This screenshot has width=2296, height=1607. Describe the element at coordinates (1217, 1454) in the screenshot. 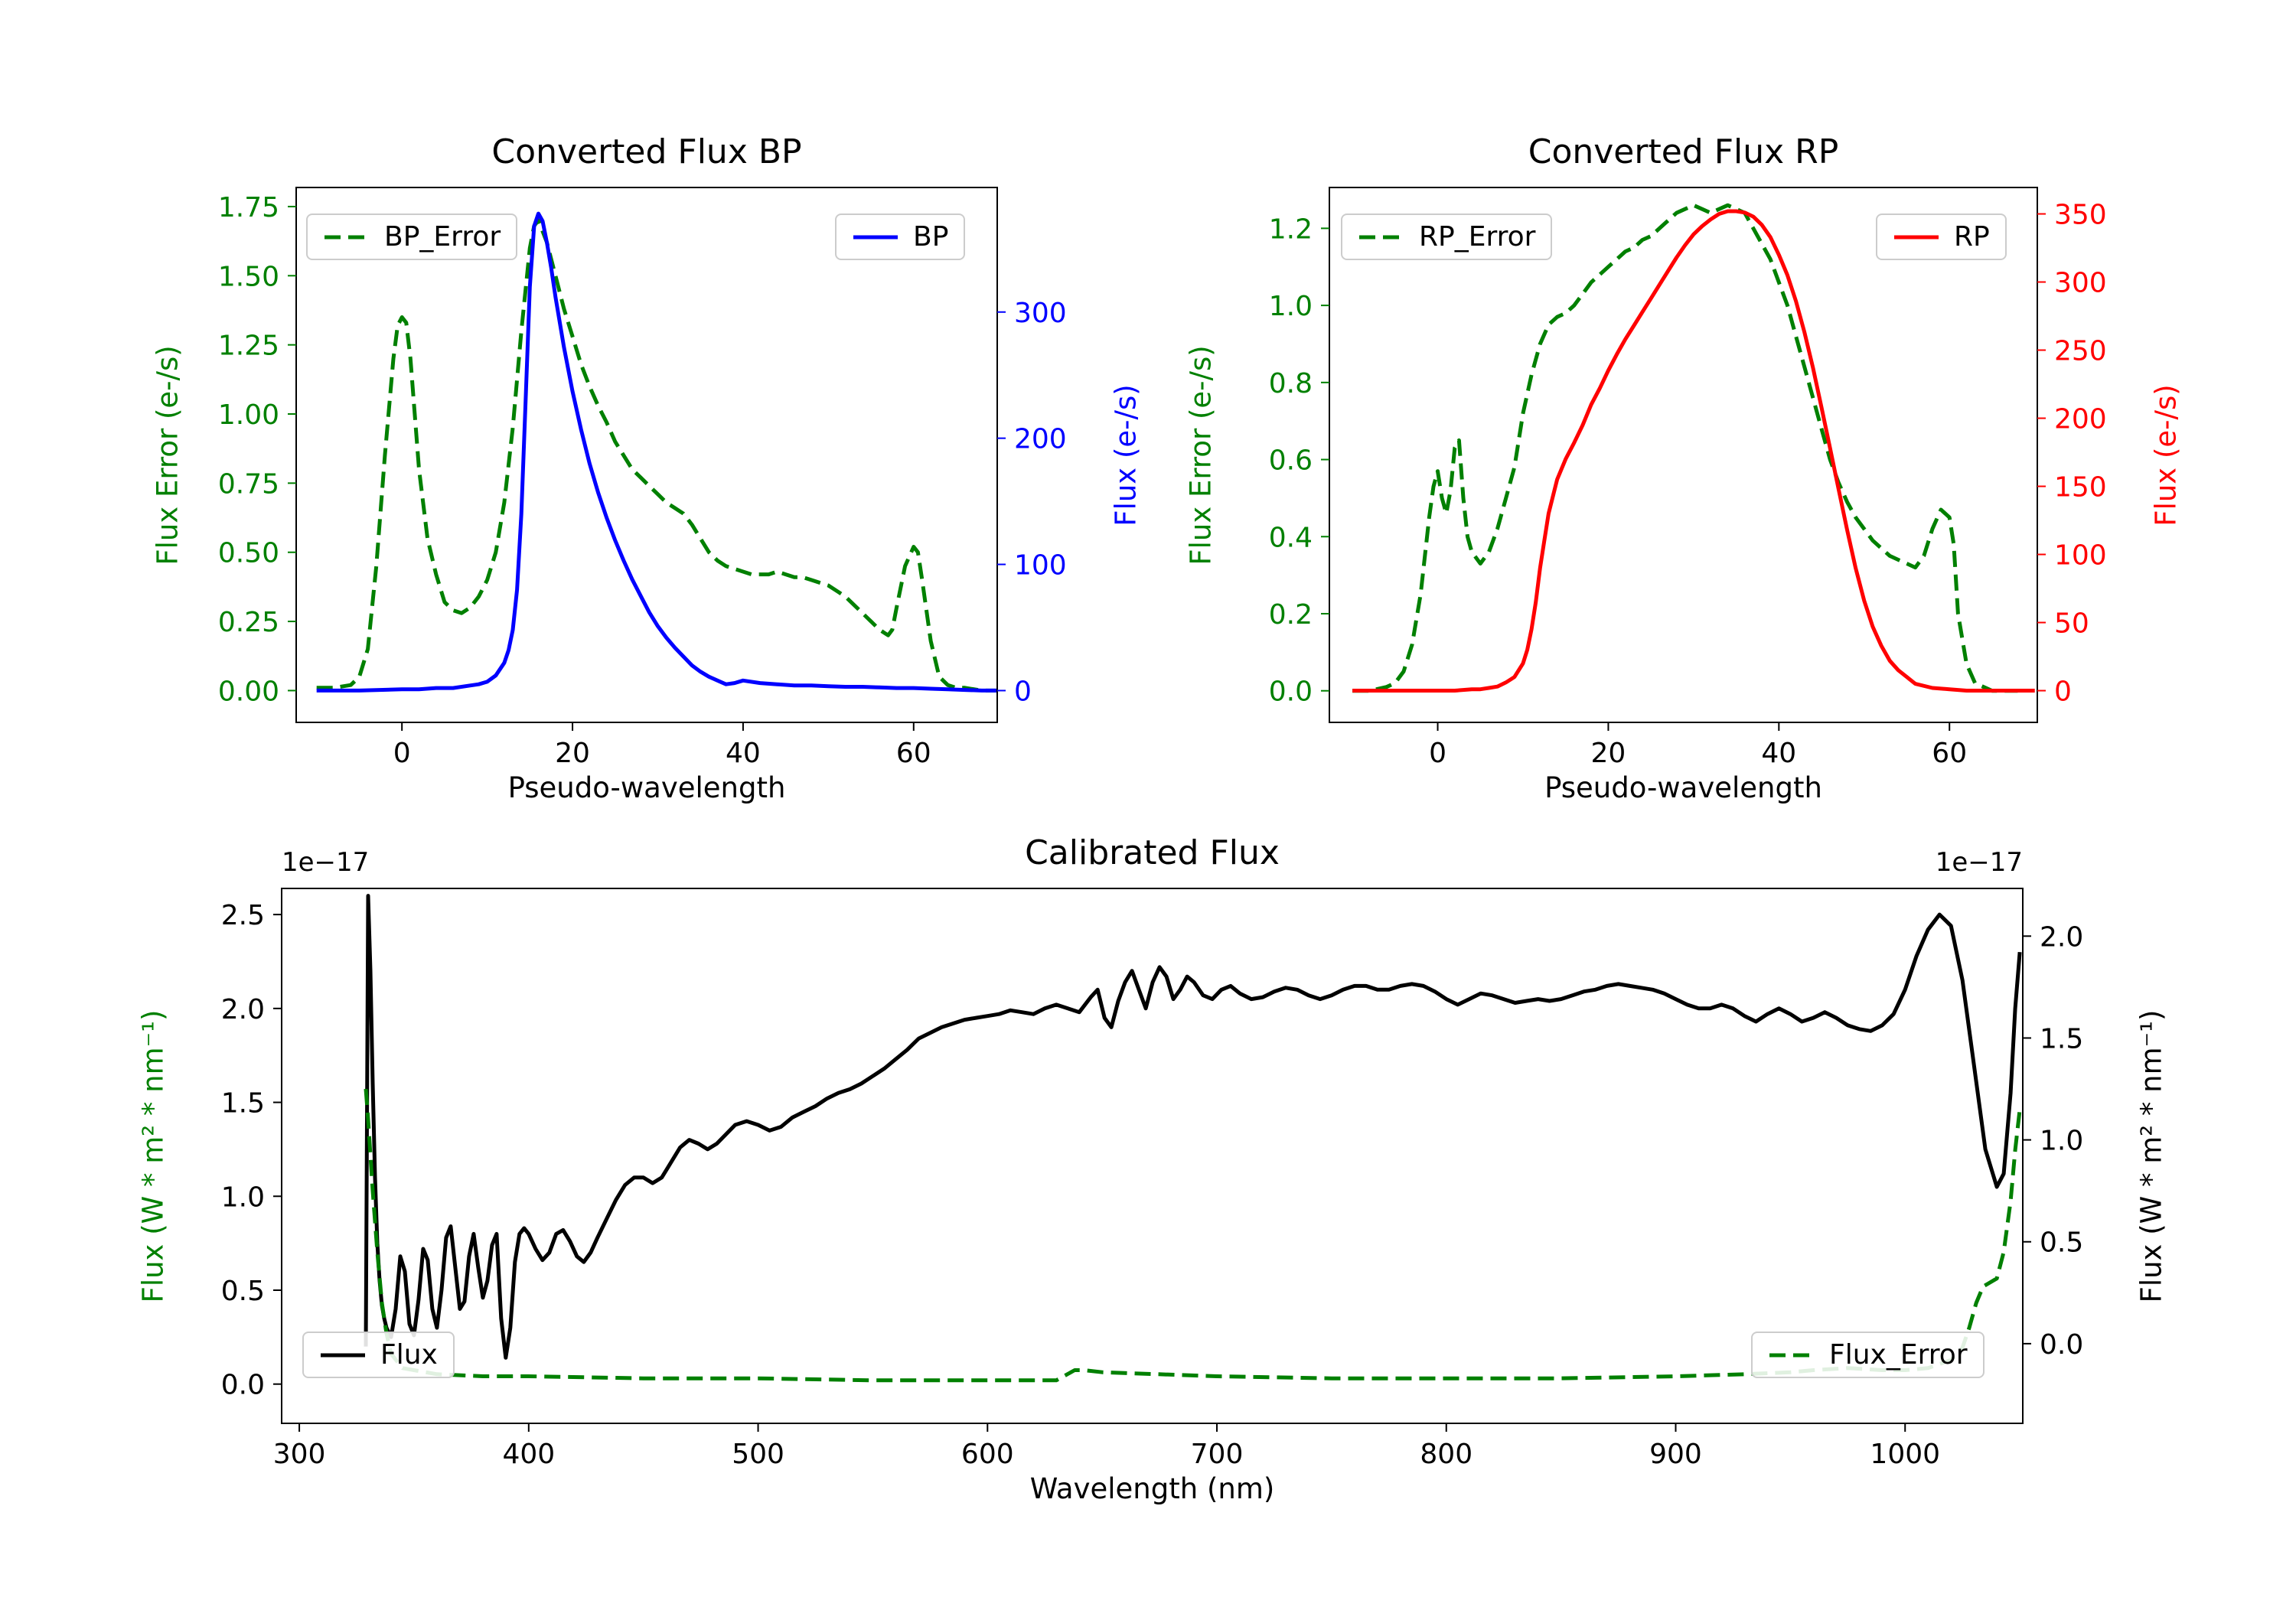

I see `x-tick-label: 700` at that location.